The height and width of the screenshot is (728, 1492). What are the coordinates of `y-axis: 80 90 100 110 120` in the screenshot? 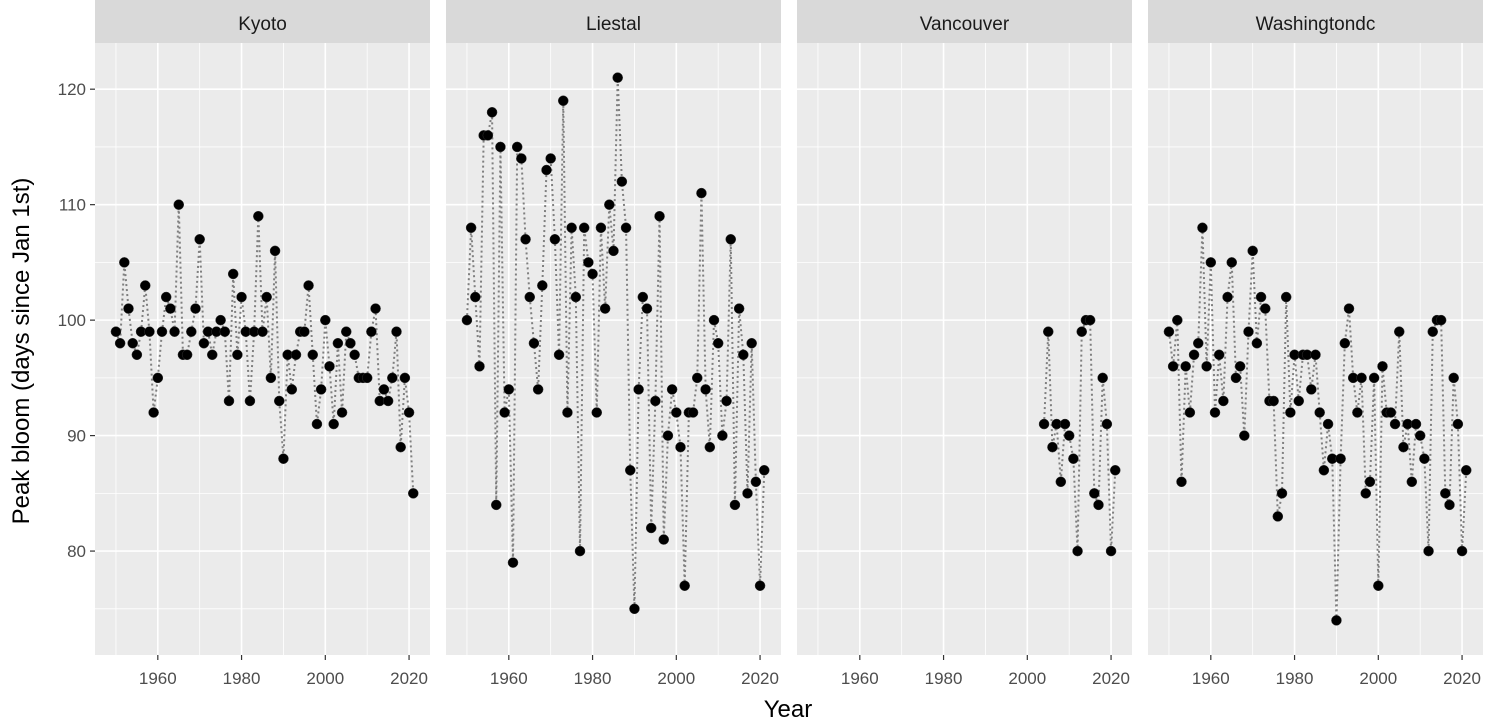 It's located at (76, 320).